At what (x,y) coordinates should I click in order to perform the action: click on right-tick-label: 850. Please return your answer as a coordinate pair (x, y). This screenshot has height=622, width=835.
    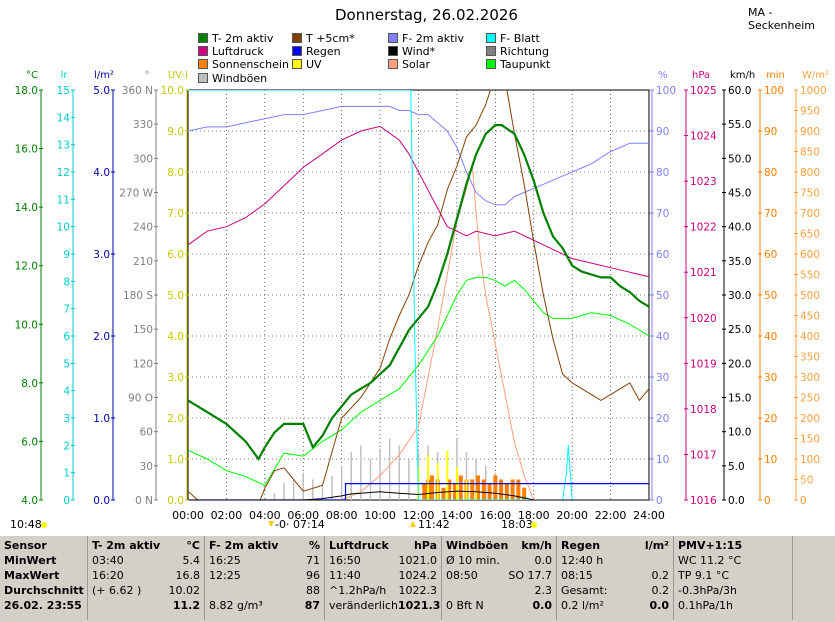
    Looking at the image, I should click on (810, 153).